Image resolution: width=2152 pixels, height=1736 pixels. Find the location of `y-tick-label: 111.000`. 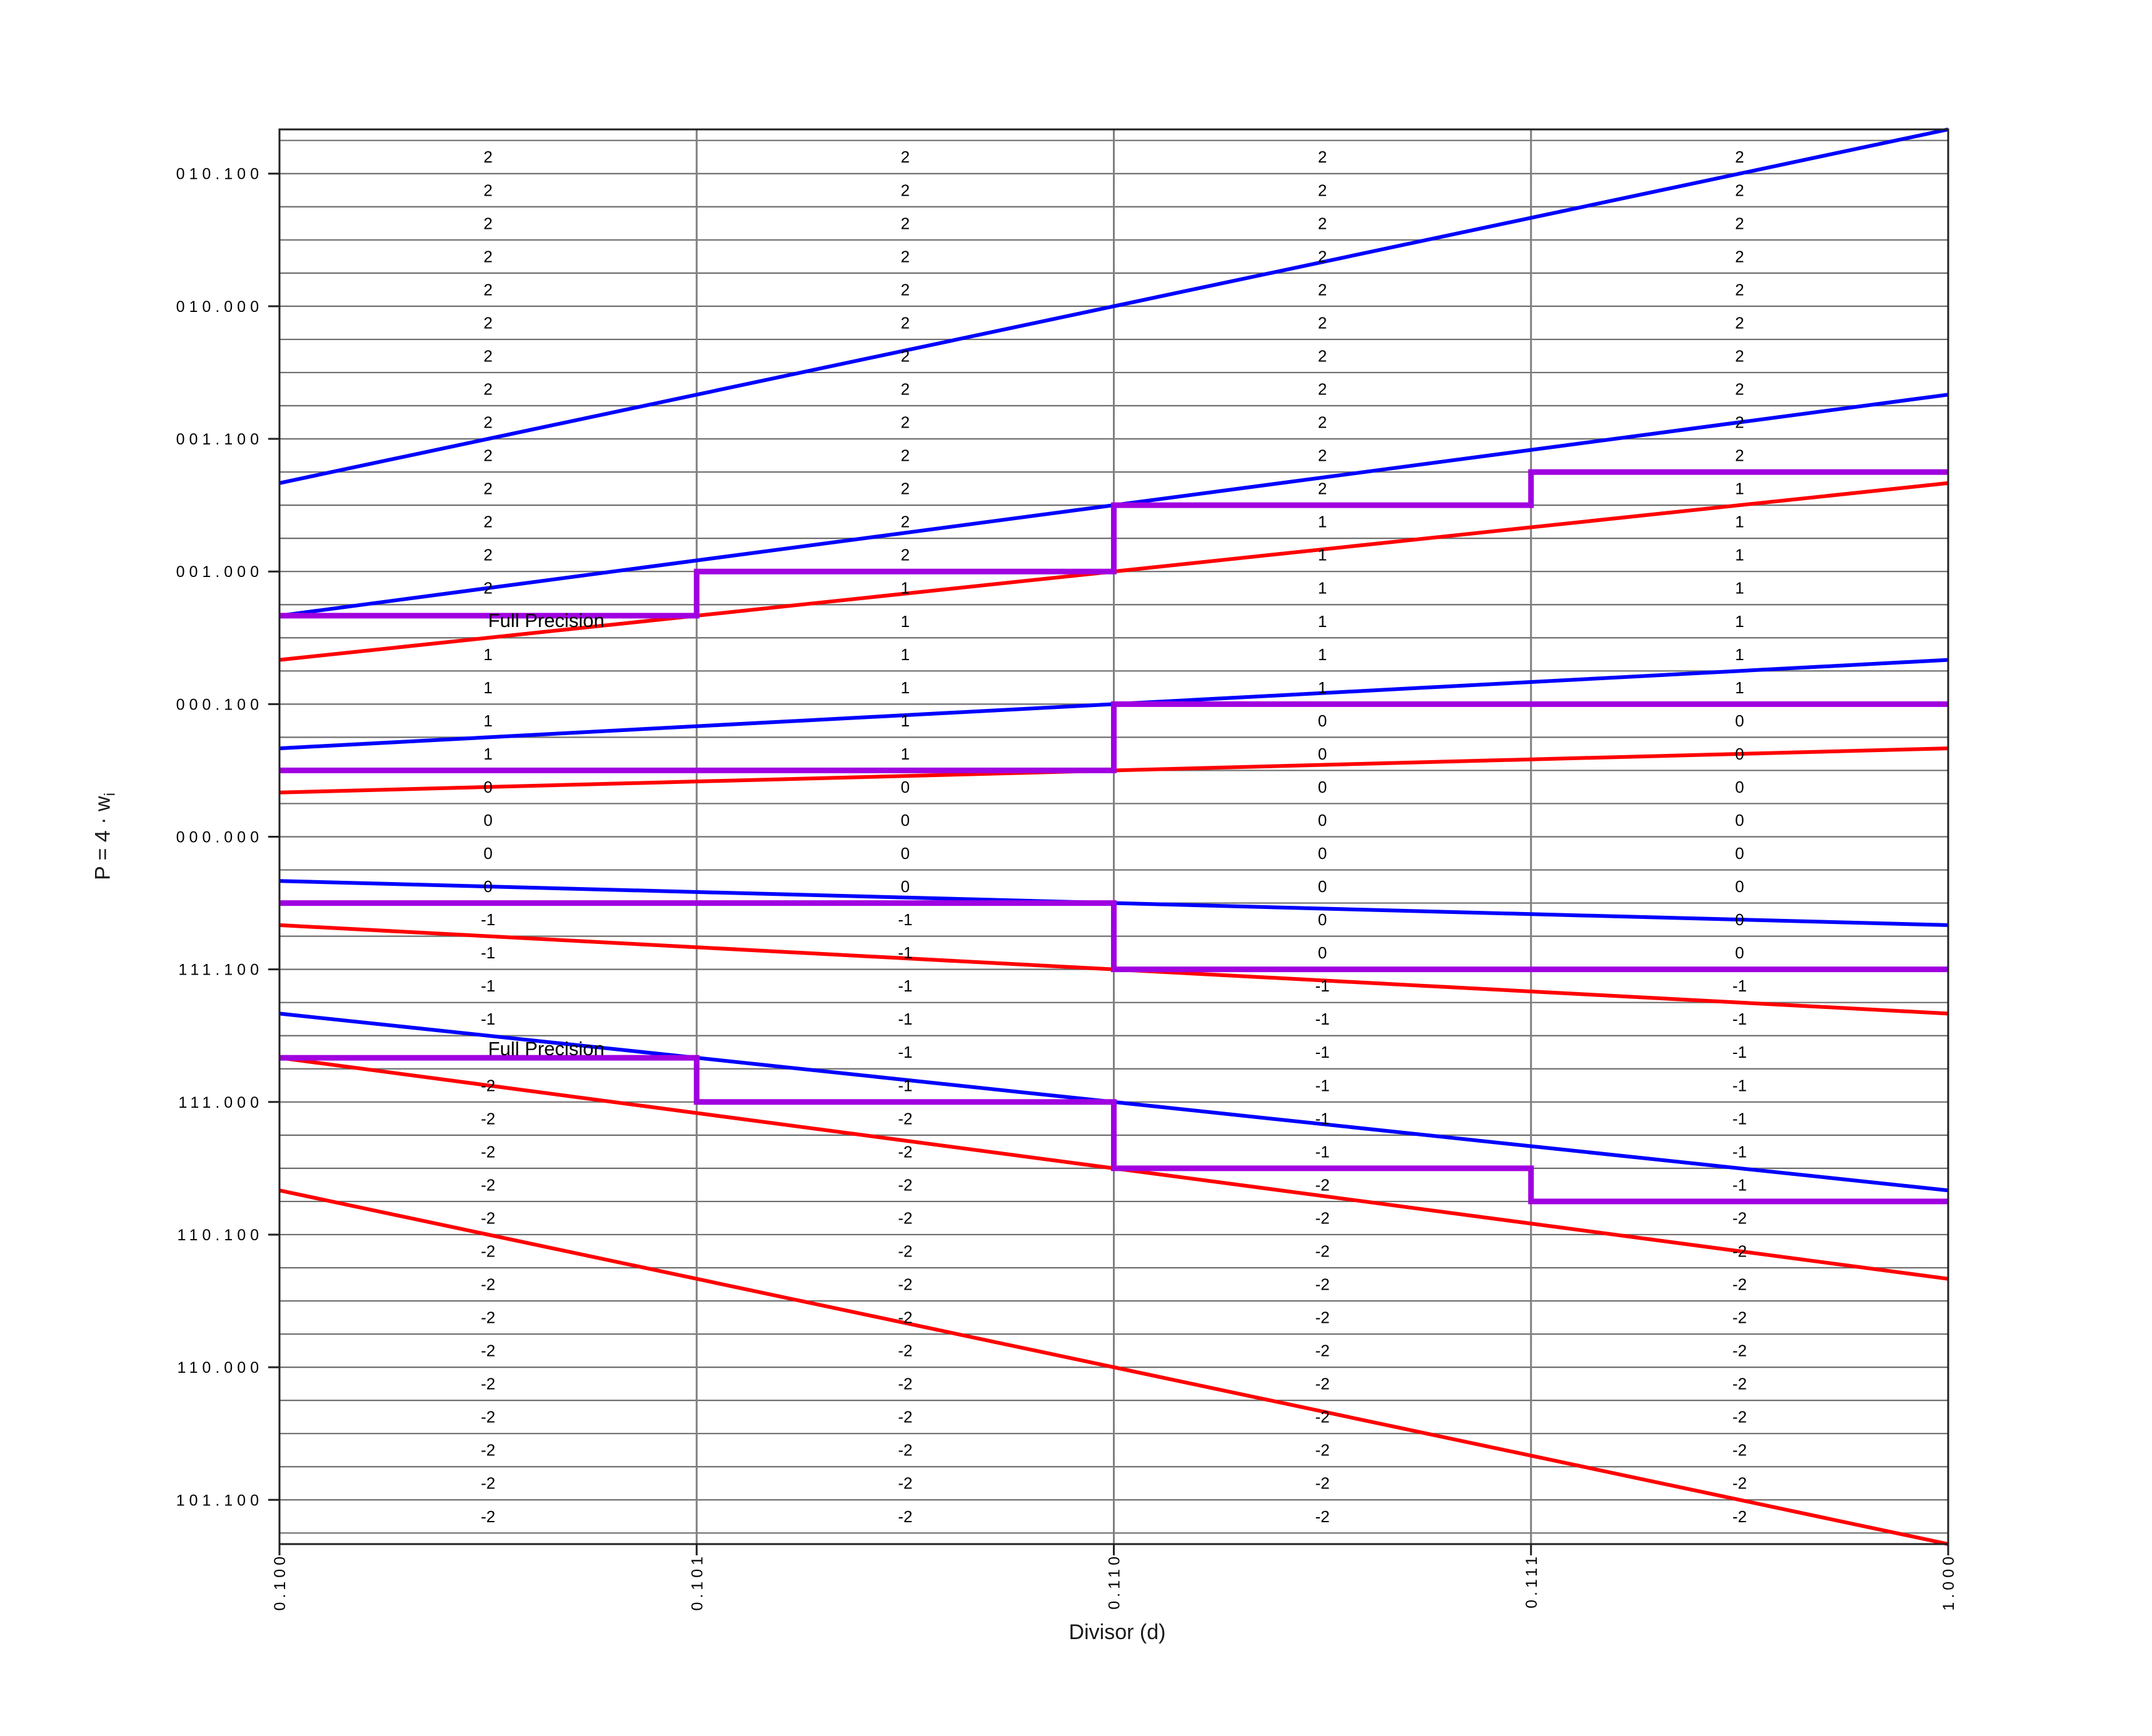

y-tick-label: 111.000 is located at coordinates (220, 1102).